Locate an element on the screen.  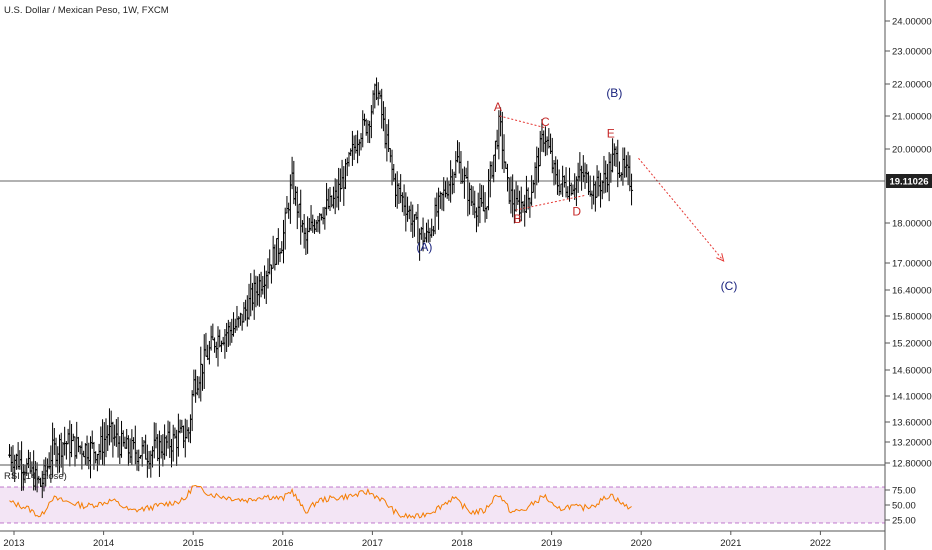
price-tick-label: 24.00000 is located at coordinates (912, 22).